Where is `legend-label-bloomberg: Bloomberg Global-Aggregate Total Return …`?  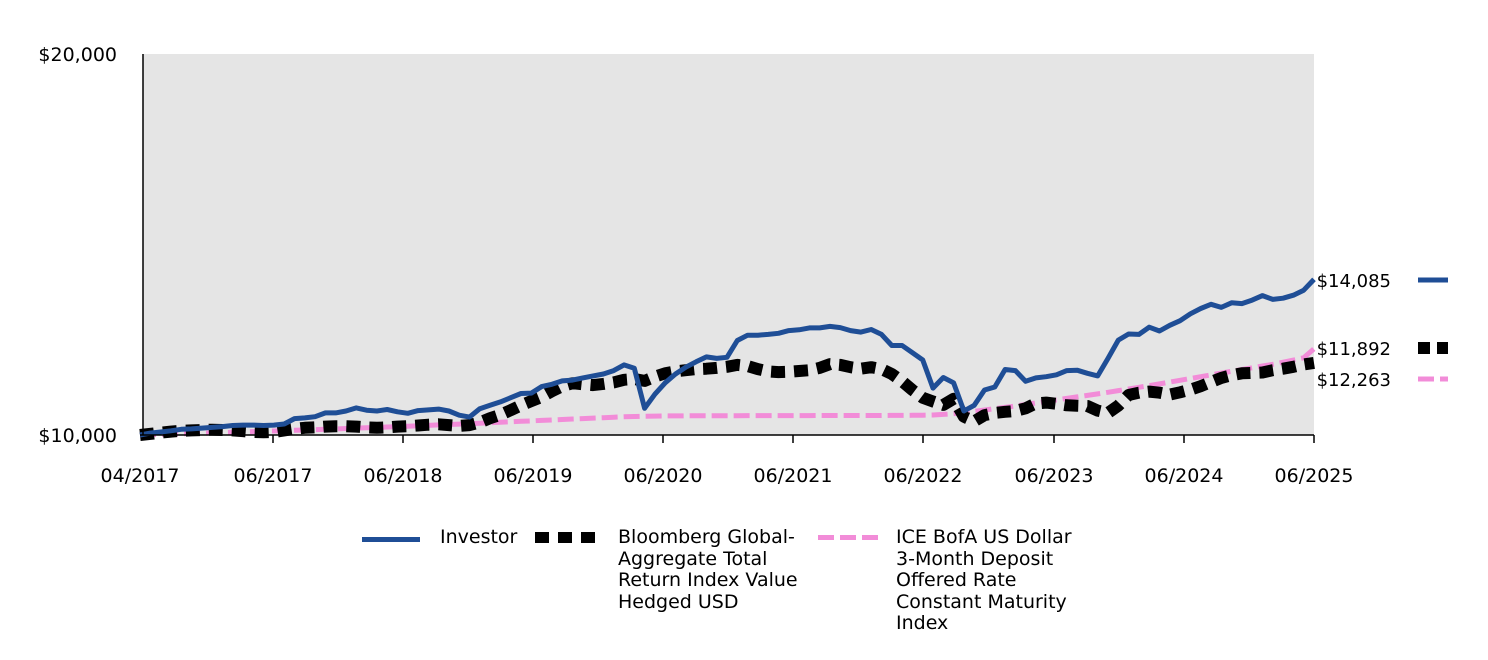 legend-label-bloomberg: Bloomberg Global-Aggregate Total Return … is located at coordinates (708, 569).